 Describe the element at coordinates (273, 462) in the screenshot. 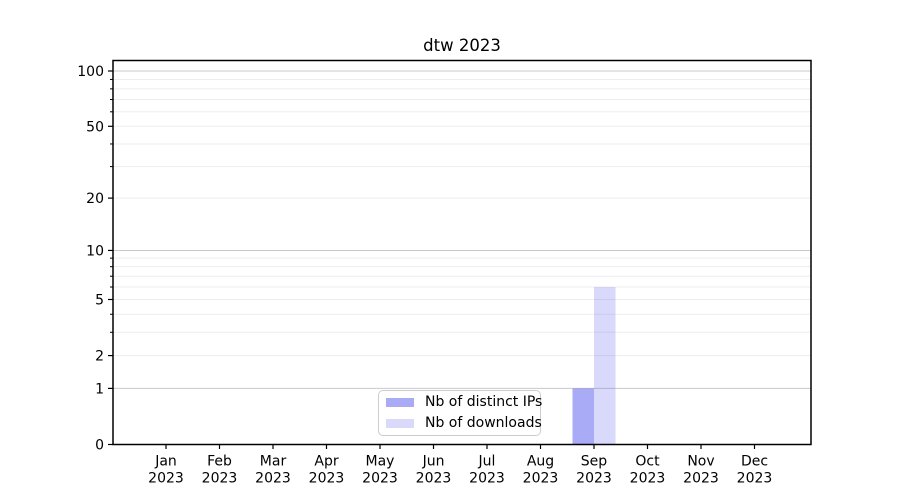

I see `x-tick-label-month: Mar` at that location.